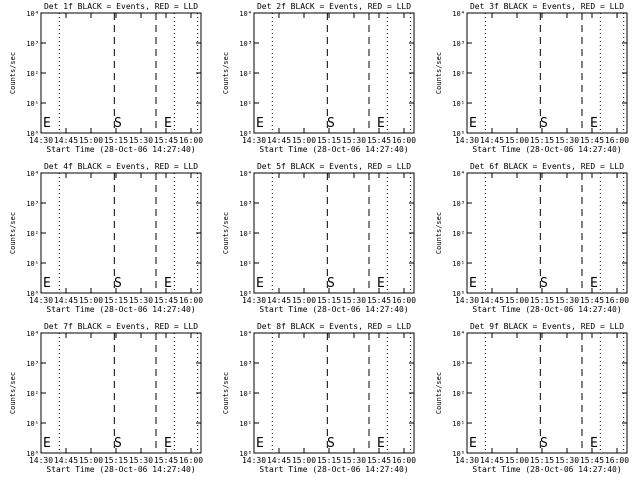 This screenshot has width=640, height=480. I want to click on panel-title: Det 2f BLACK = Events, RED = LLD, so click(334, 6).